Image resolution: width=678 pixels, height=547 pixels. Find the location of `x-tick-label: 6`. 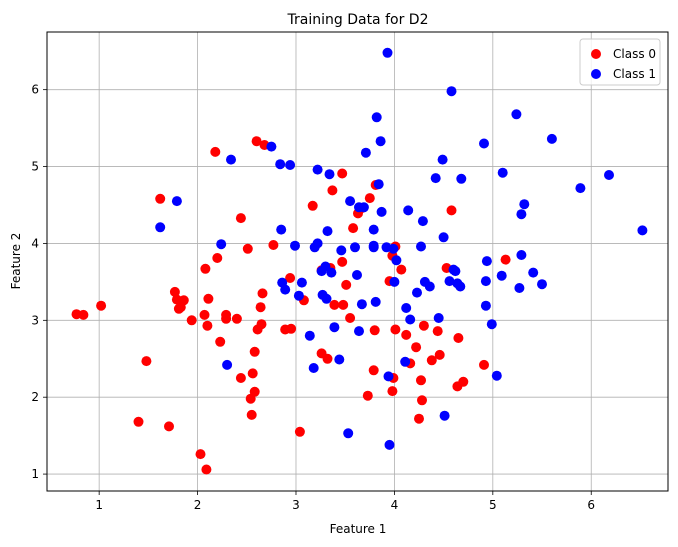

x-tick-label: 6 is located at coordinates (591, 505).